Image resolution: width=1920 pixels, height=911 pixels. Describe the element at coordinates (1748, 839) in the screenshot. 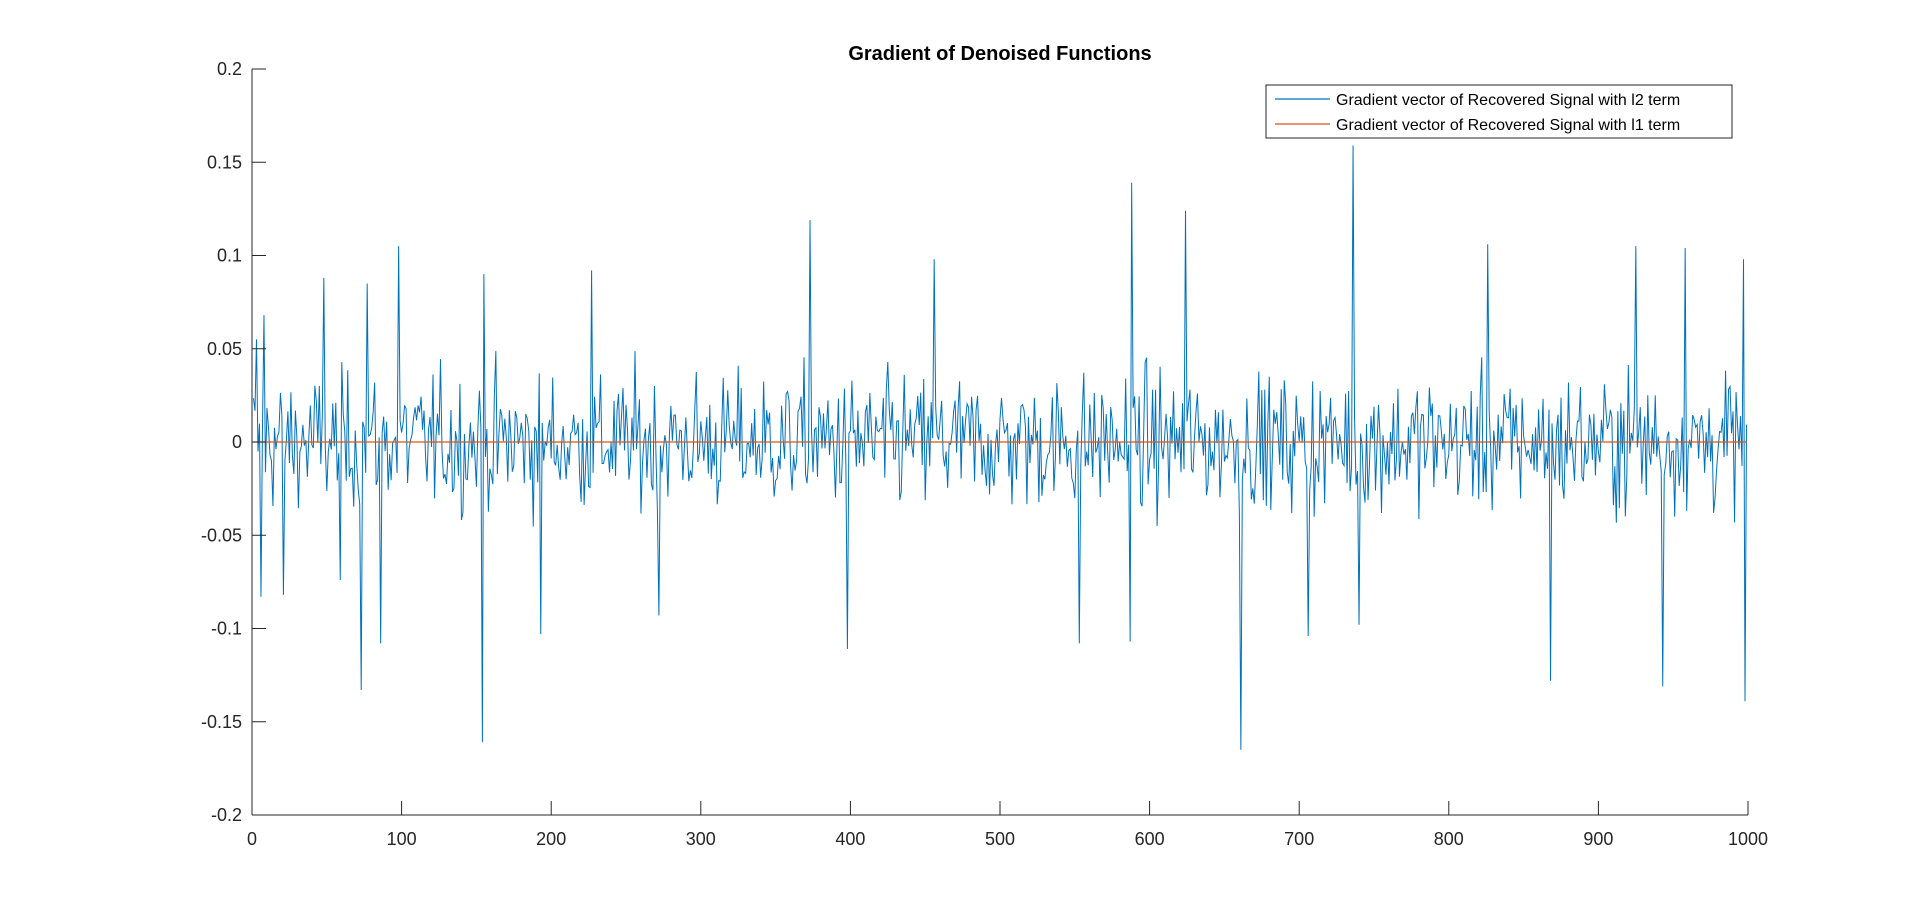

I see `x-tick-label: 1000` at that location.